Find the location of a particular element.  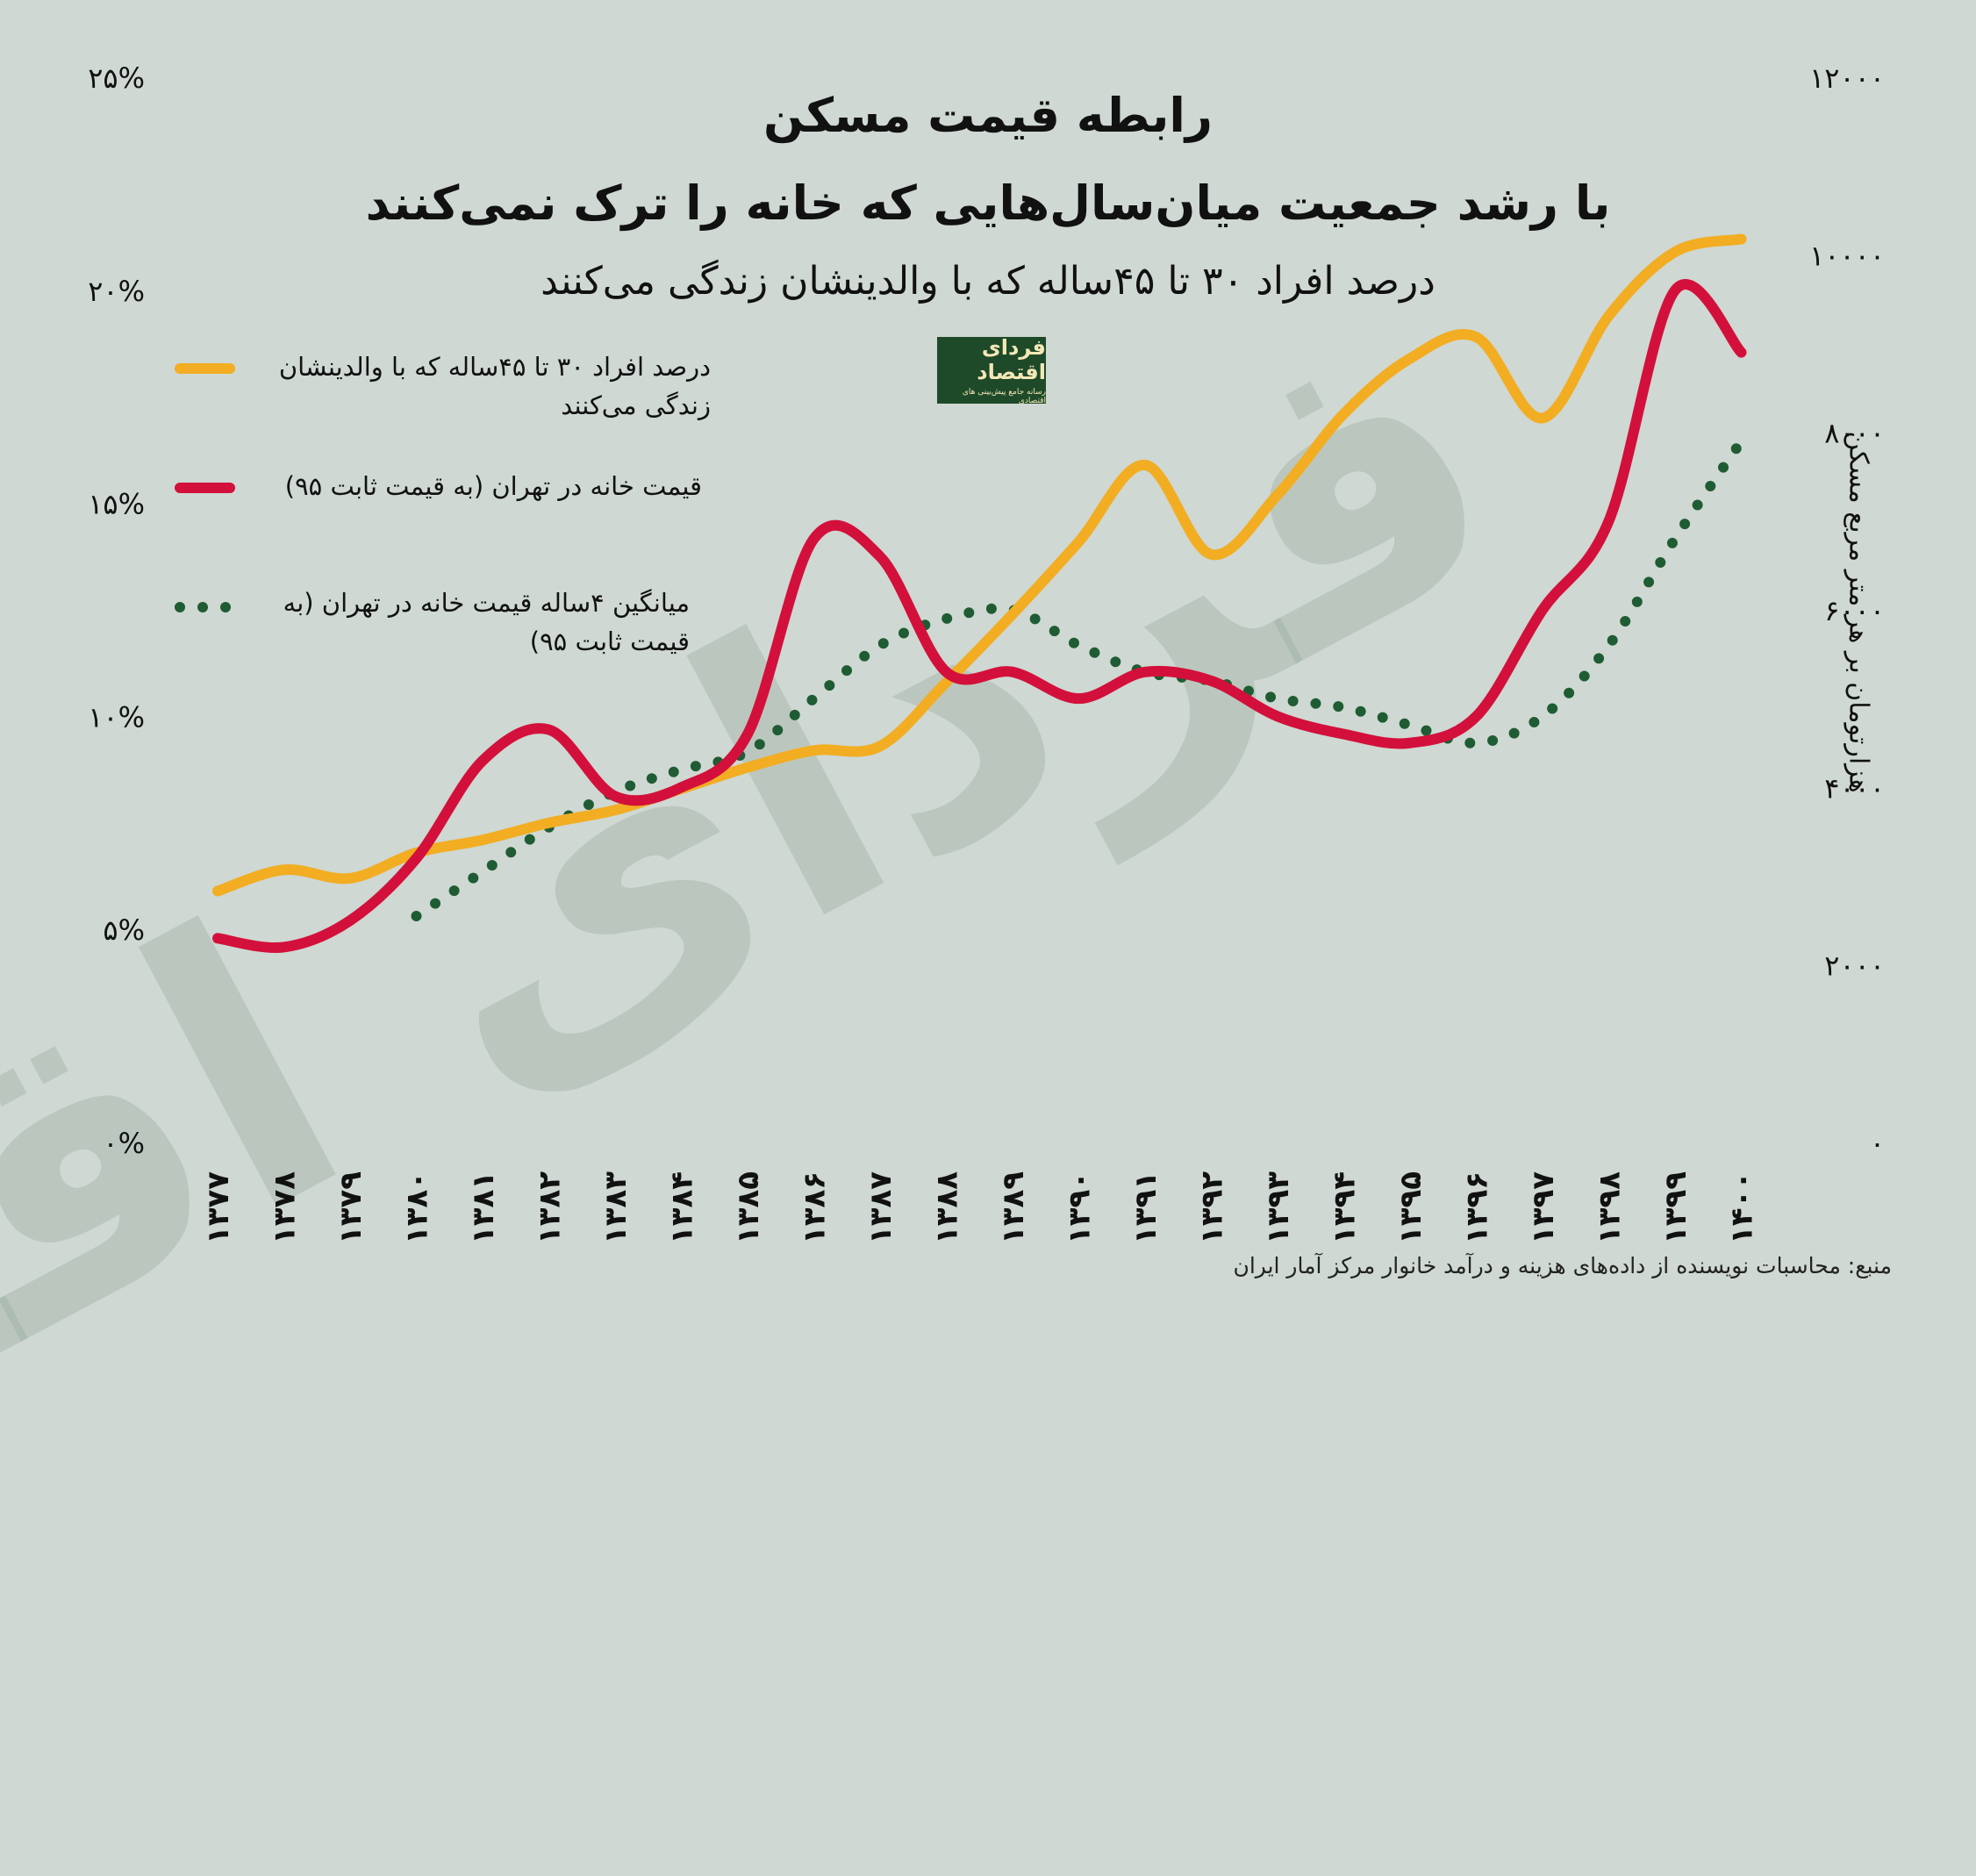

logo-subtext: رسانه جامع پیش‌بینی های اقتصادی is located at coordinates (1004, 396).